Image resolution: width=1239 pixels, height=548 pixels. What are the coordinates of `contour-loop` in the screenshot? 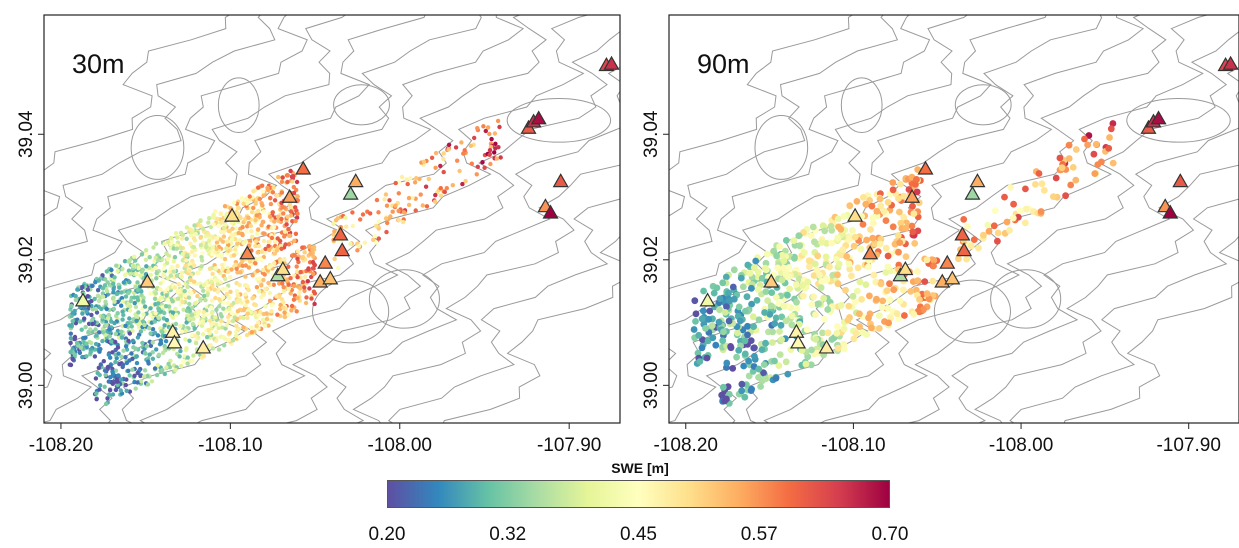 It's located at (157, 147).